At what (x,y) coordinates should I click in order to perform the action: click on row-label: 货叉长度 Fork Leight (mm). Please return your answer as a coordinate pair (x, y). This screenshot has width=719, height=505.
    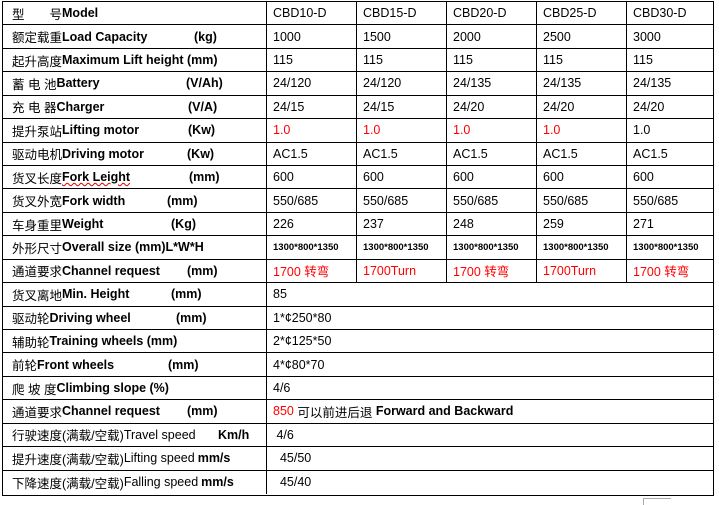
    Looking at the image, I should click on (134, 177).